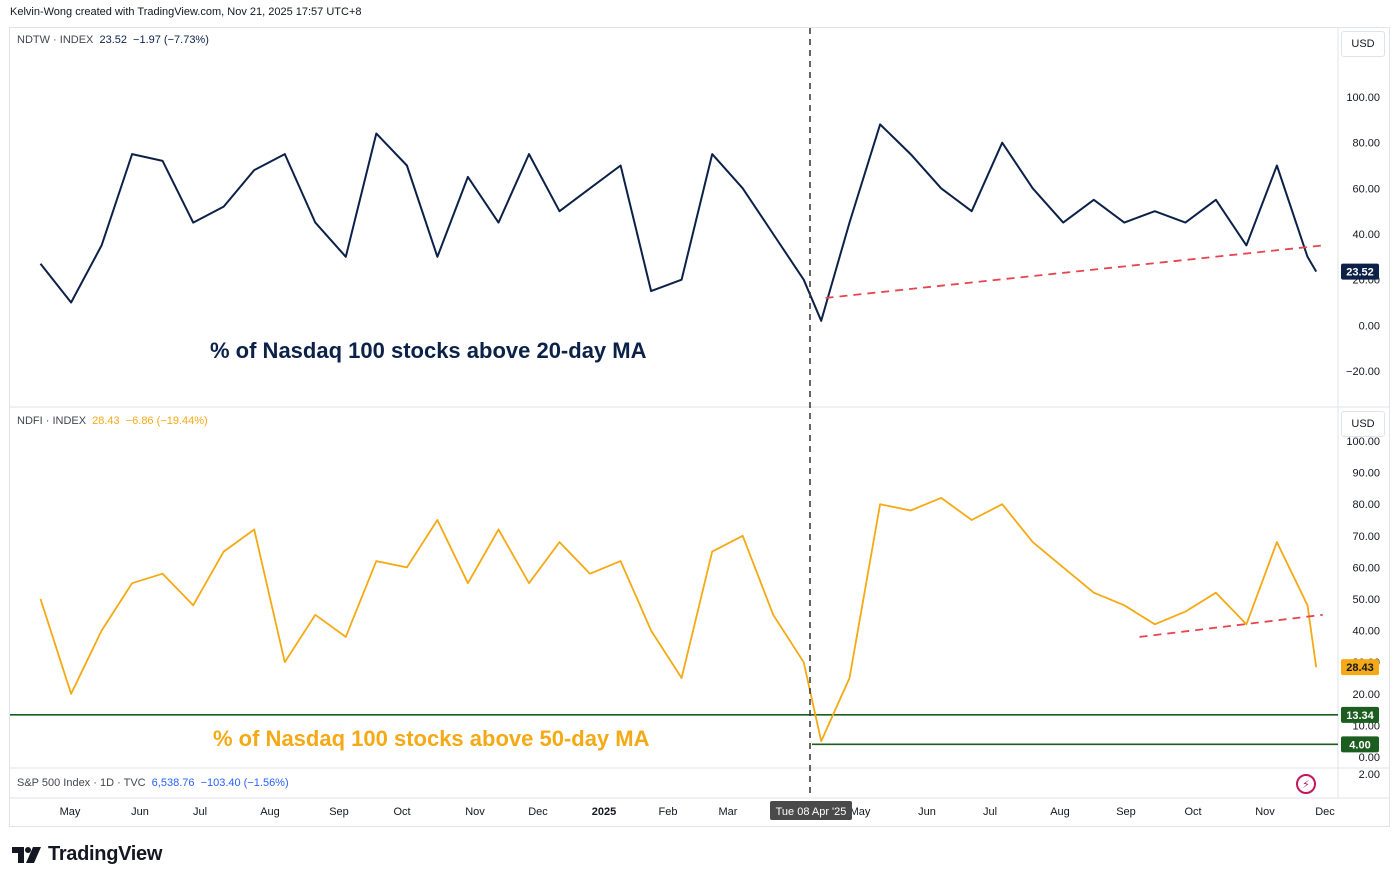 The image size is (1400, 884). Describe the element at coordinates (106, 421) in the screenshot. I see `ndfi-value: 28.43` at that location.